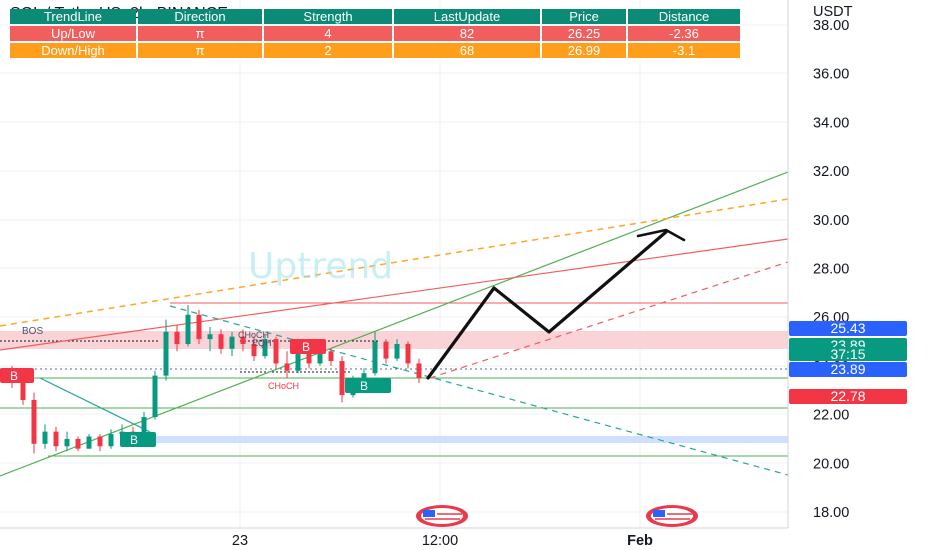 The height and width of the screenshot is (550, 932). Describe the element at coordinates (454, 439) in the screenshot. I see `demand-zone` at that location.